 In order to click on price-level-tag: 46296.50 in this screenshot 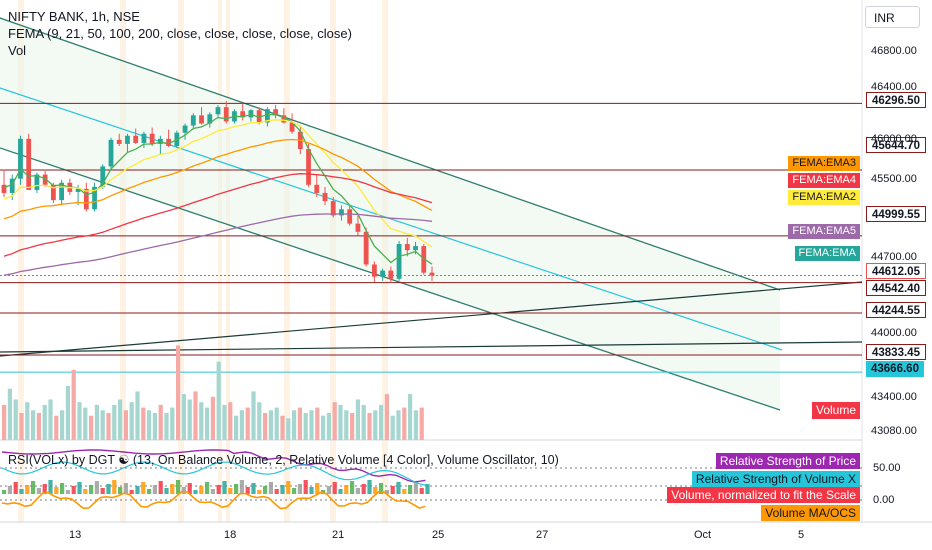, I will do `click(896, 100)`.